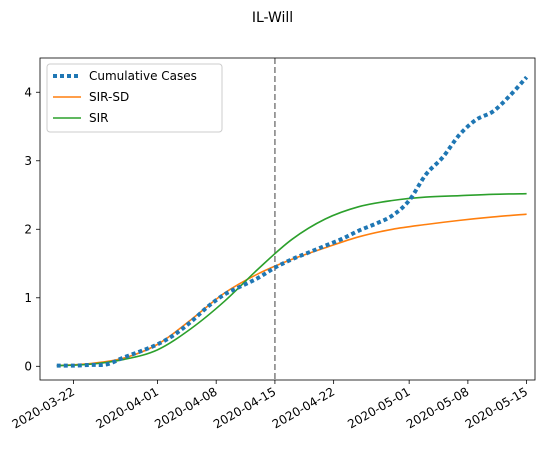 The height and width of the screenshot is (456, 545). What do you see at coordinates (109, 97) in the screenshot?
I see `legend-label: SIR-SD` at bounding box center [109, 97].